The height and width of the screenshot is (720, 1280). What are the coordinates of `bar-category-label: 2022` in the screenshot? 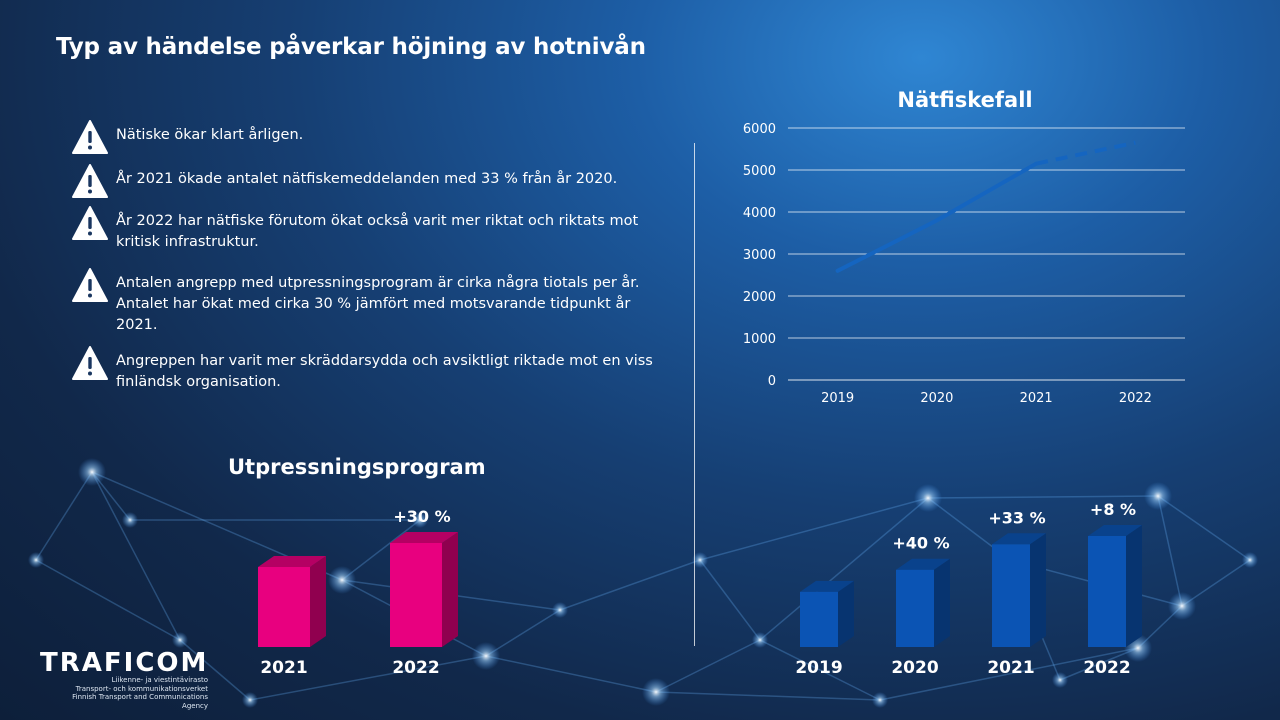 It's located at (1106, 668).